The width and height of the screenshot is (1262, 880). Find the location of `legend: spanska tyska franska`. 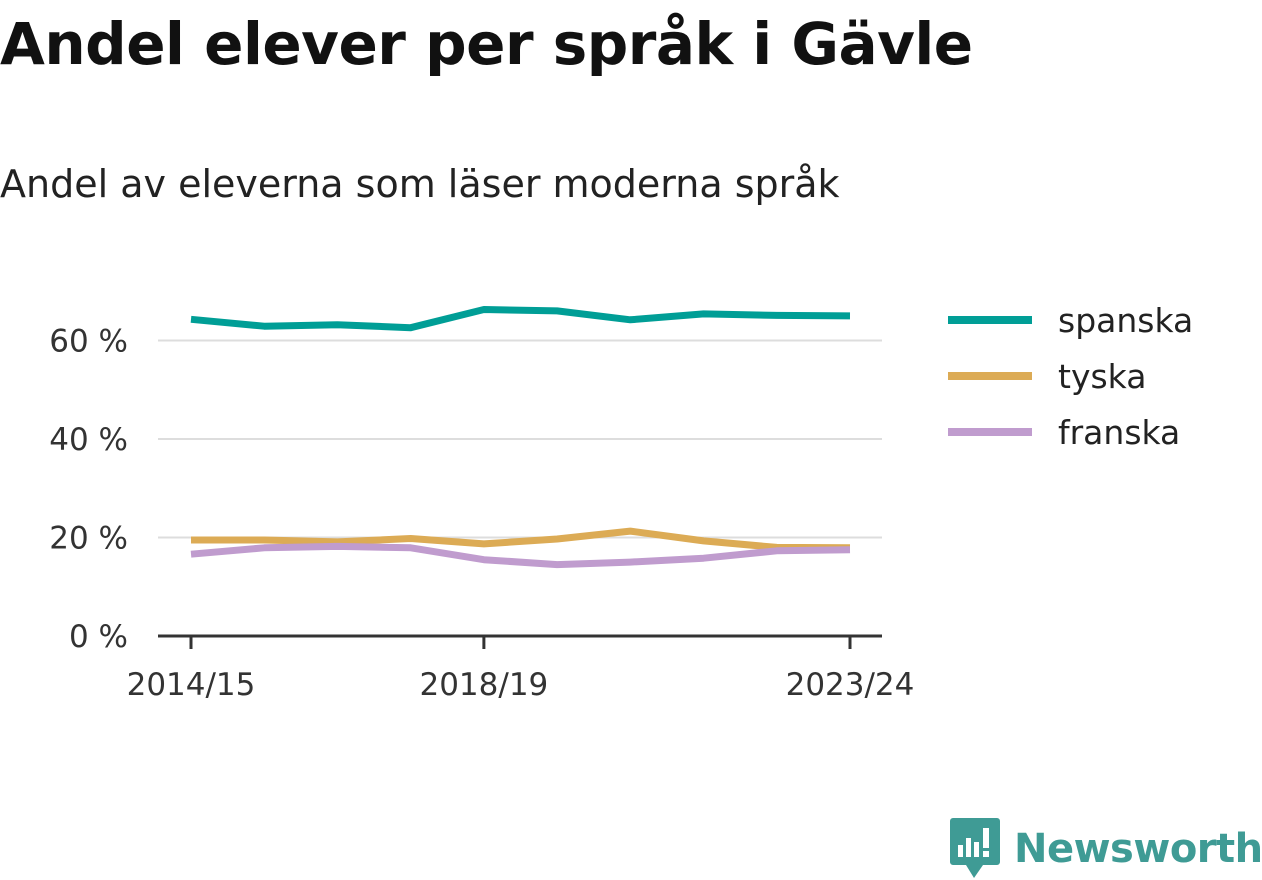

legend: spanska tyska franska is located at coordinates (1070, 376).